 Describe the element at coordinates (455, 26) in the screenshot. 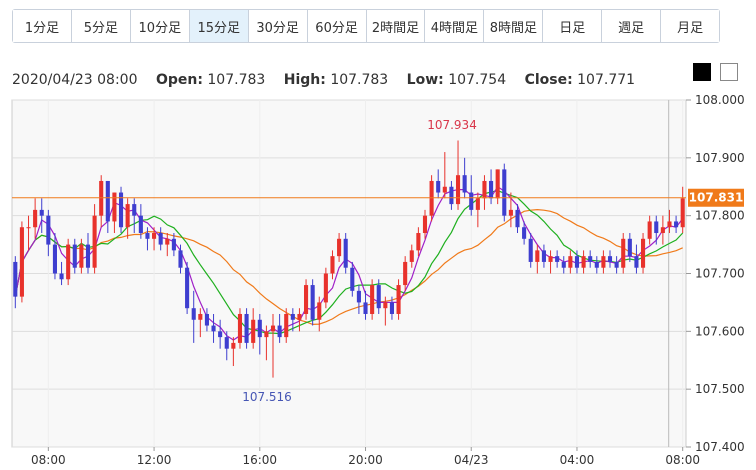

I see `tab-timeframe-7: 4時間足` at that location.